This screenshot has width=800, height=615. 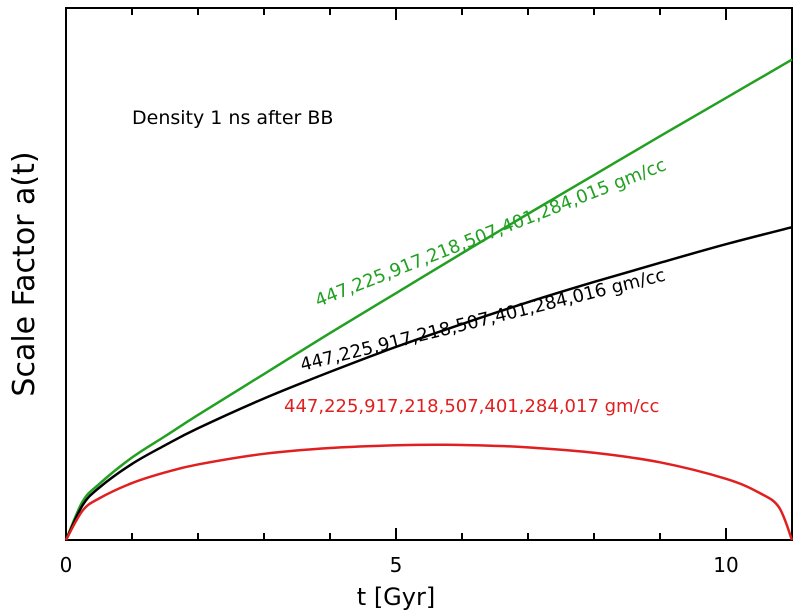 What do you see at coordinates (396, 597) in the screenshot?
I see `x-axis-title: t [Gyr]` at bounding box center [396, 597].